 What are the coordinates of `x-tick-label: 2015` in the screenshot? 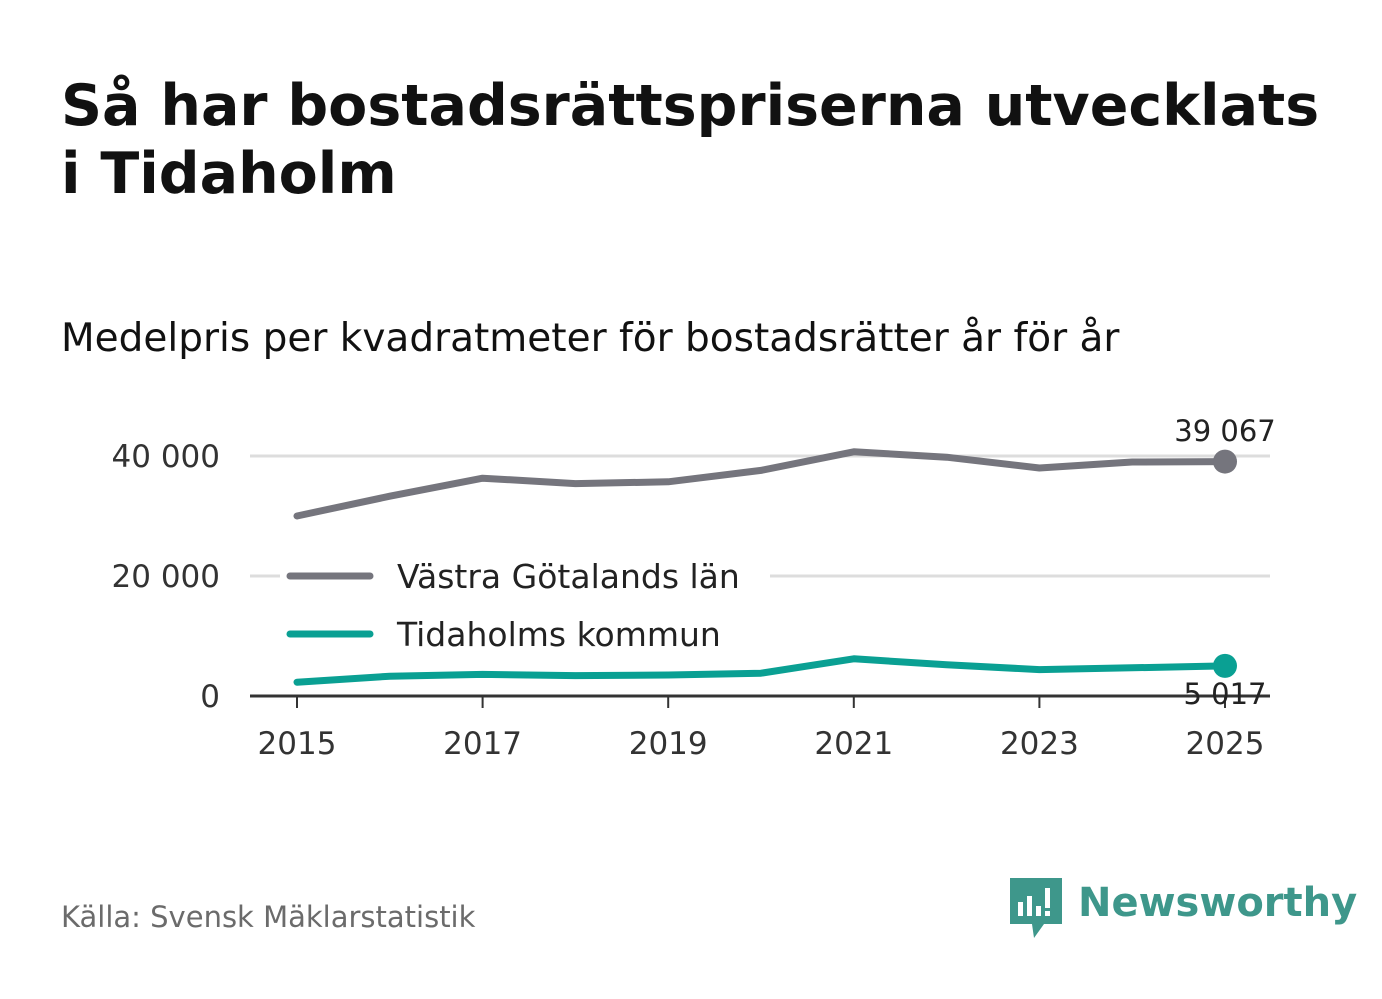 It's located at (297, 744).